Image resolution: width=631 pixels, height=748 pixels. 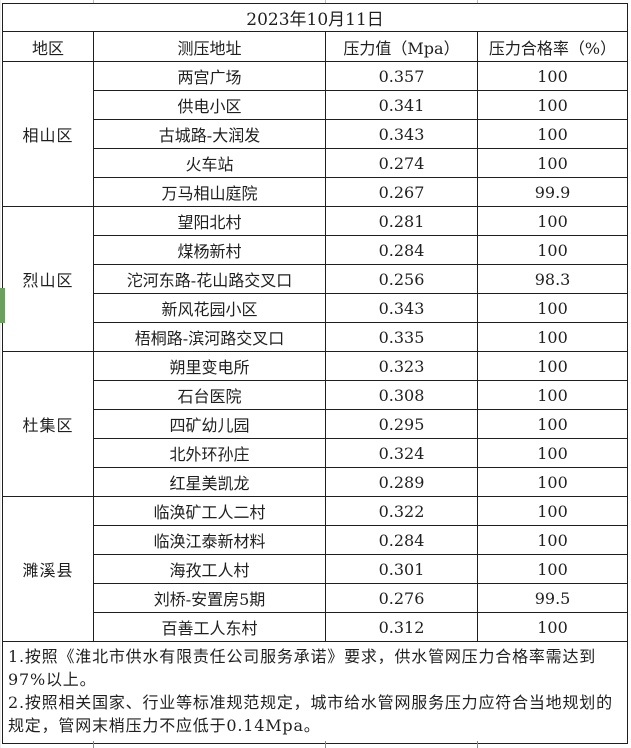 I want to click on district-cell: 烈山区, so click(x=48, y=279).